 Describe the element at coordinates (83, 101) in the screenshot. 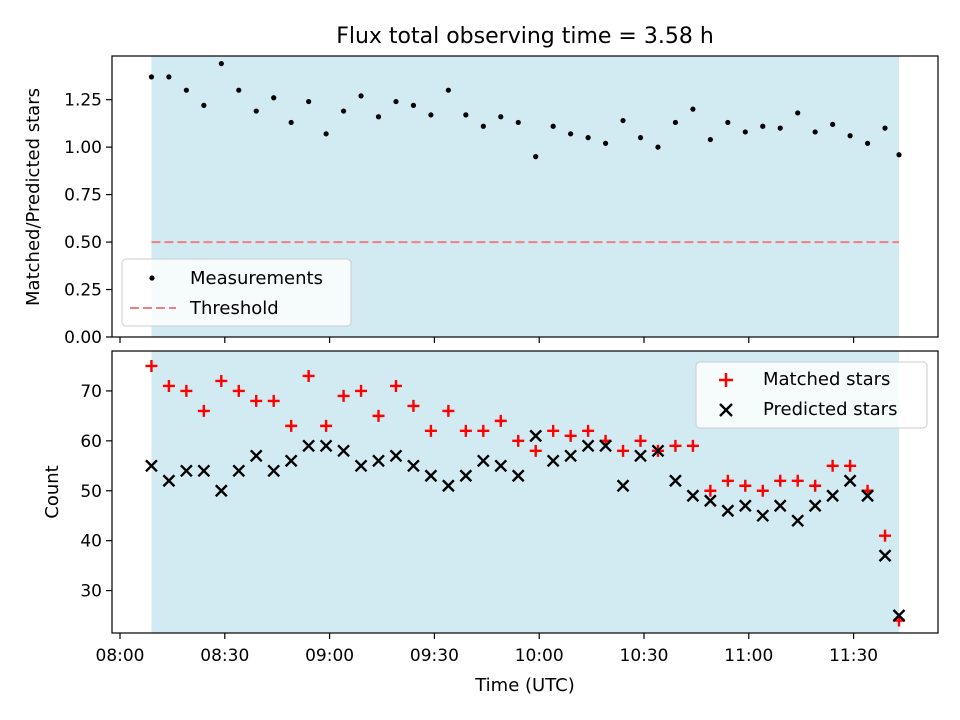

I see `y-tick-label: 1.25` at that location.